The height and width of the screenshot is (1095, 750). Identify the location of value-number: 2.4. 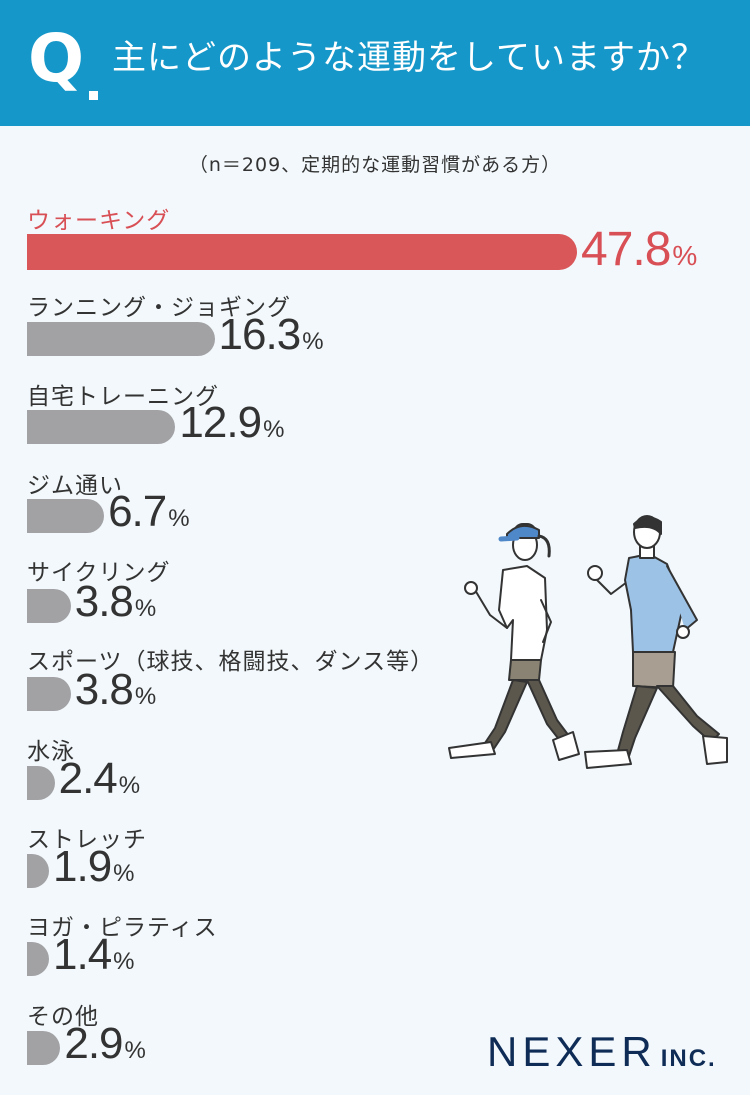
(88, 778).